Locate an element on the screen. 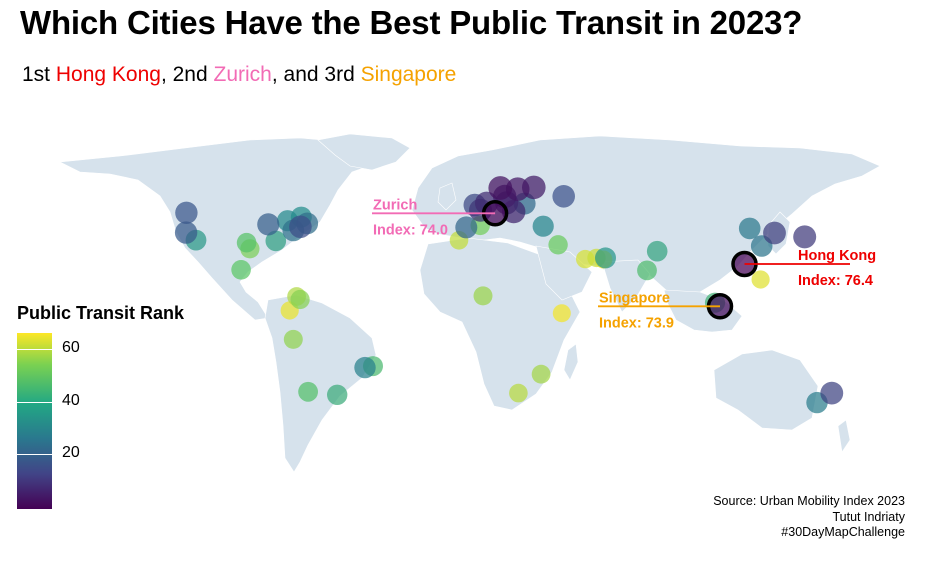  highlight-city-label: Zurich is located at coordinates (395, 205).